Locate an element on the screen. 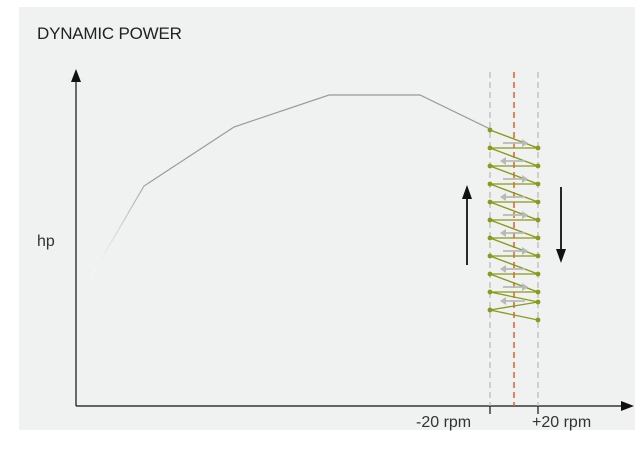  oscillation-path is located at coordinates (514, 225).